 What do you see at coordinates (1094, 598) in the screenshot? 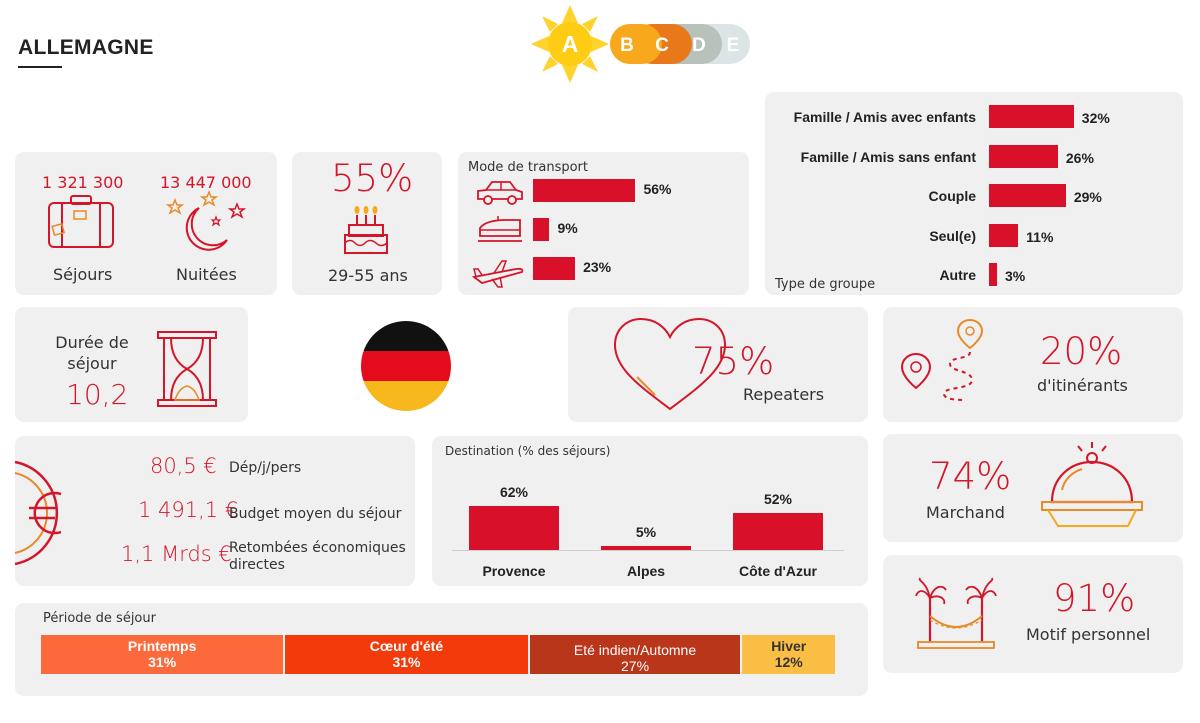
I see `motif-value: 91%` at bounding box center [1094, 598].